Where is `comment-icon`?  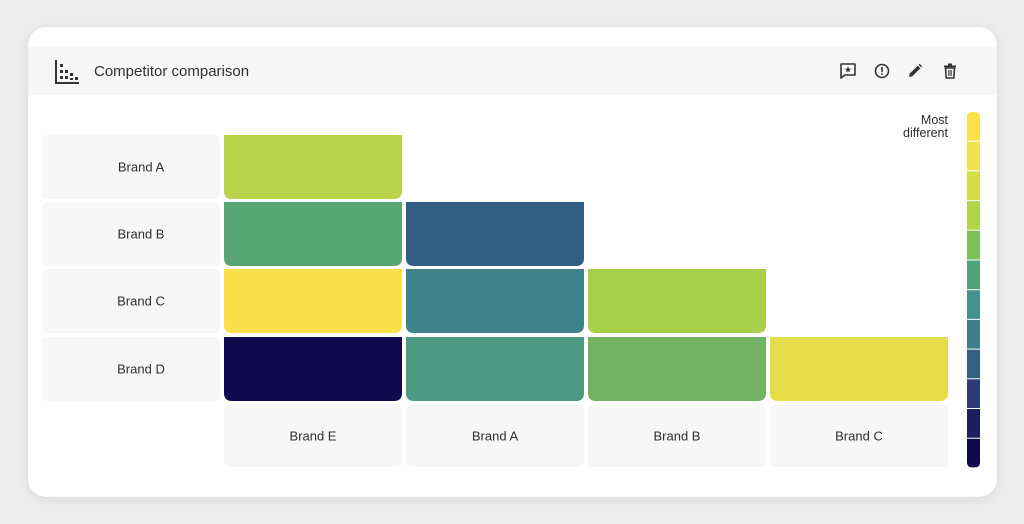 comment-icon is located at coordinates (848, 71).